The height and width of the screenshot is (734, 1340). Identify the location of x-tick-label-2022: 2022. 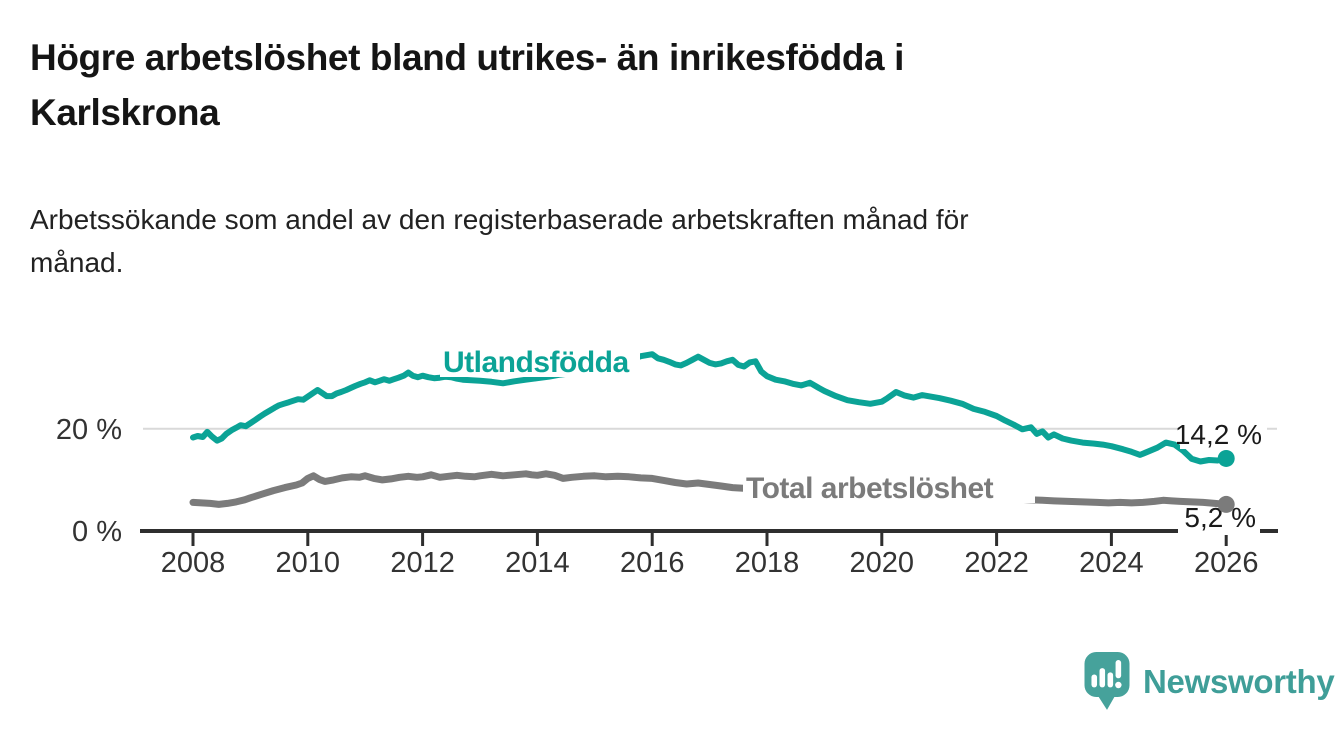
(996, 563).